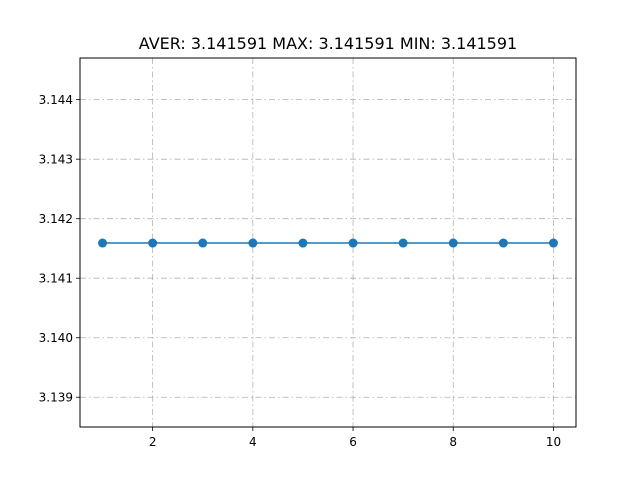 The height and width of the screenshot is (480, 640). What do you see at coordinates (353, 442) in the screenshot?
I see `x-tick-label: 6` at bounding box center [353, 442].